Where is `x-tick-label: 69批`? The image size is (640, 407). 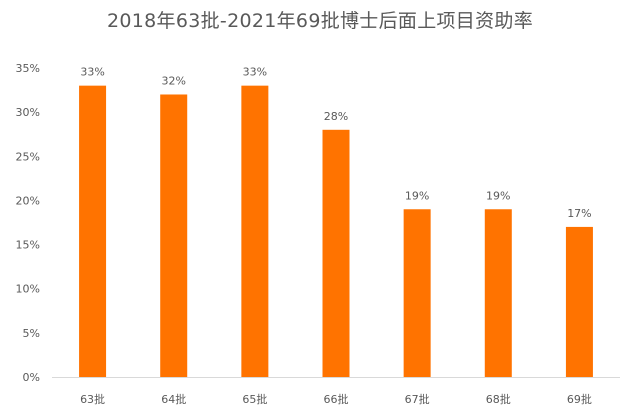 x-tick-label: 69批 is located at coordinates (579, 399).